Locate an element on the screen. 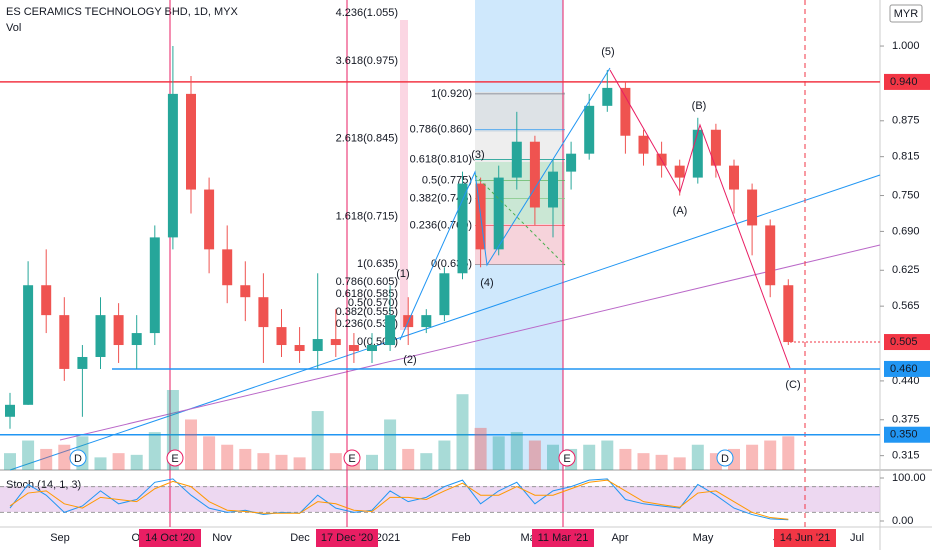 The width and height of the screenshot is (932, 550). fib-label: 2.618(0.845) is located at coordinates (367, 139).